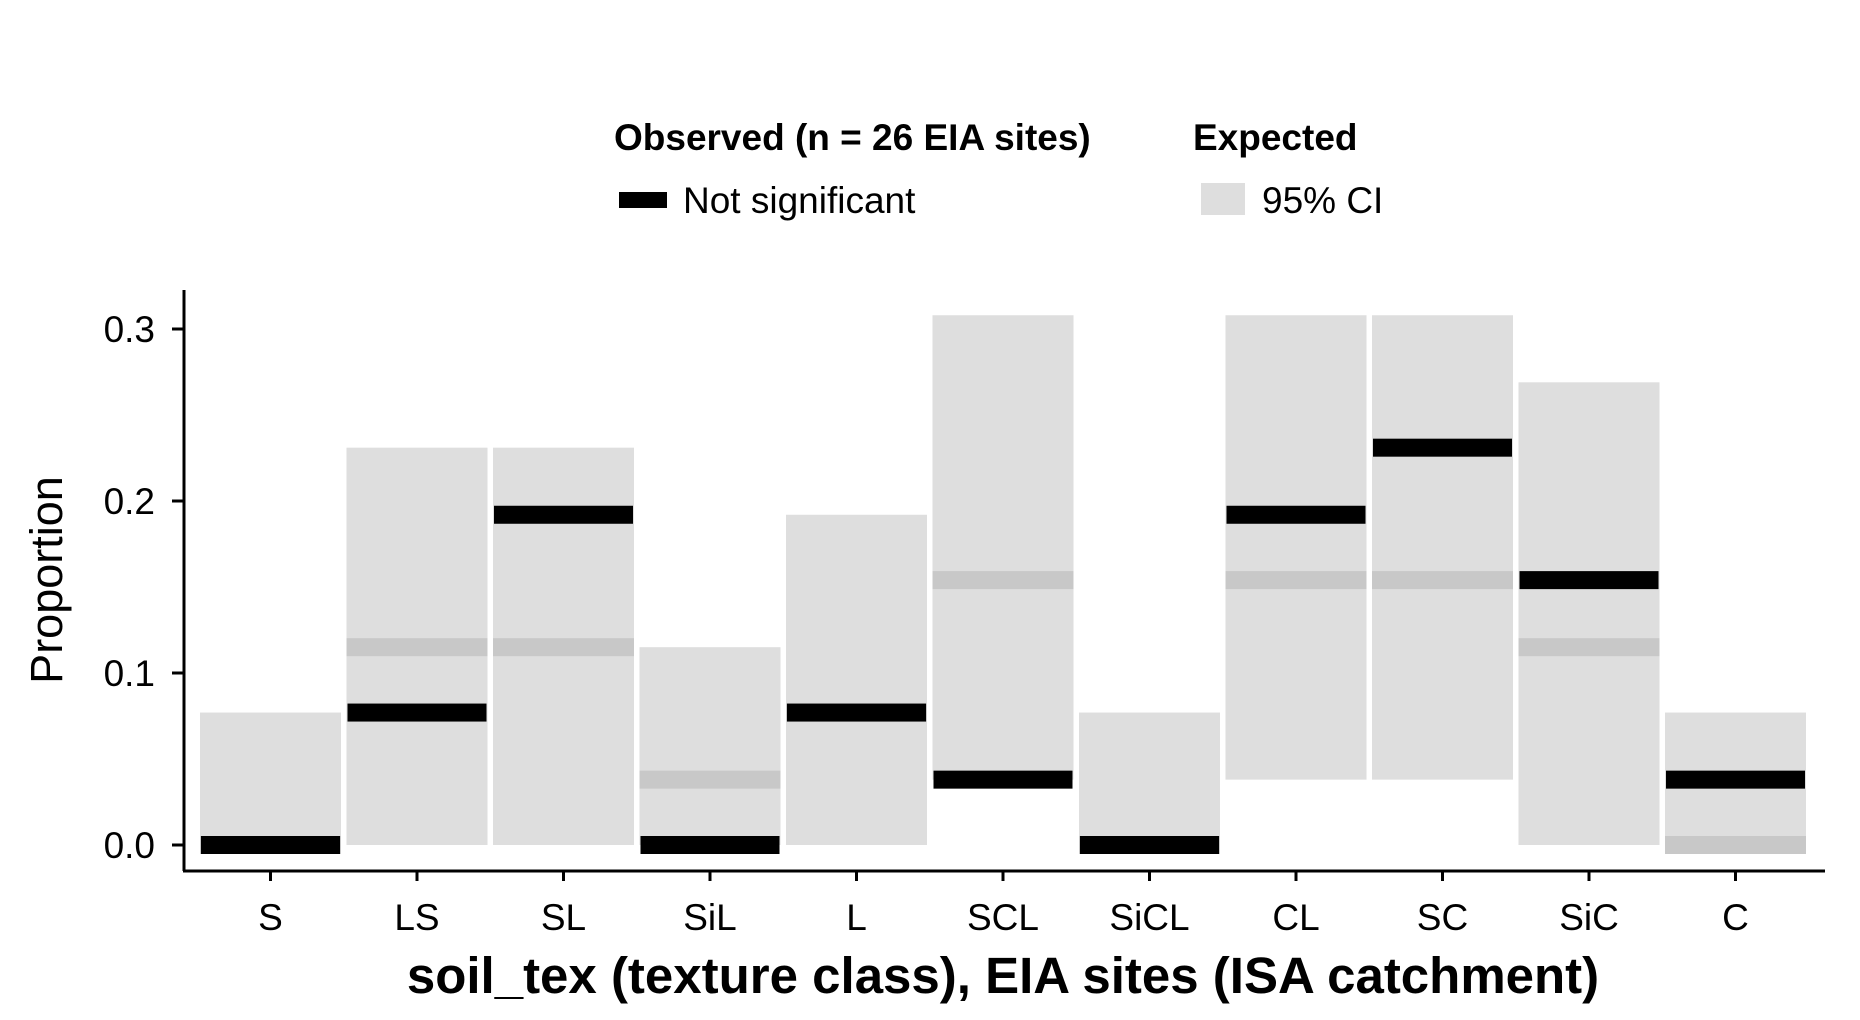 This screenshot has width=1860, height=1020. What do you see at coordinates (1442, 580) in the screenshot?
I see `expected-line-SC` at bounding box center [1442, 580].